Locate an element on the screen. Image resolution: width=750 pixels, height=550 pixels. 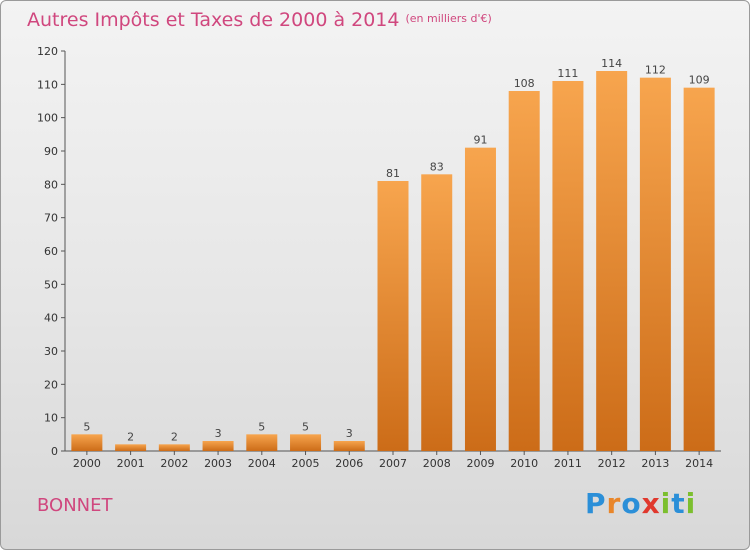
bar-value-label: 91 is located at coordinates (480, 140).